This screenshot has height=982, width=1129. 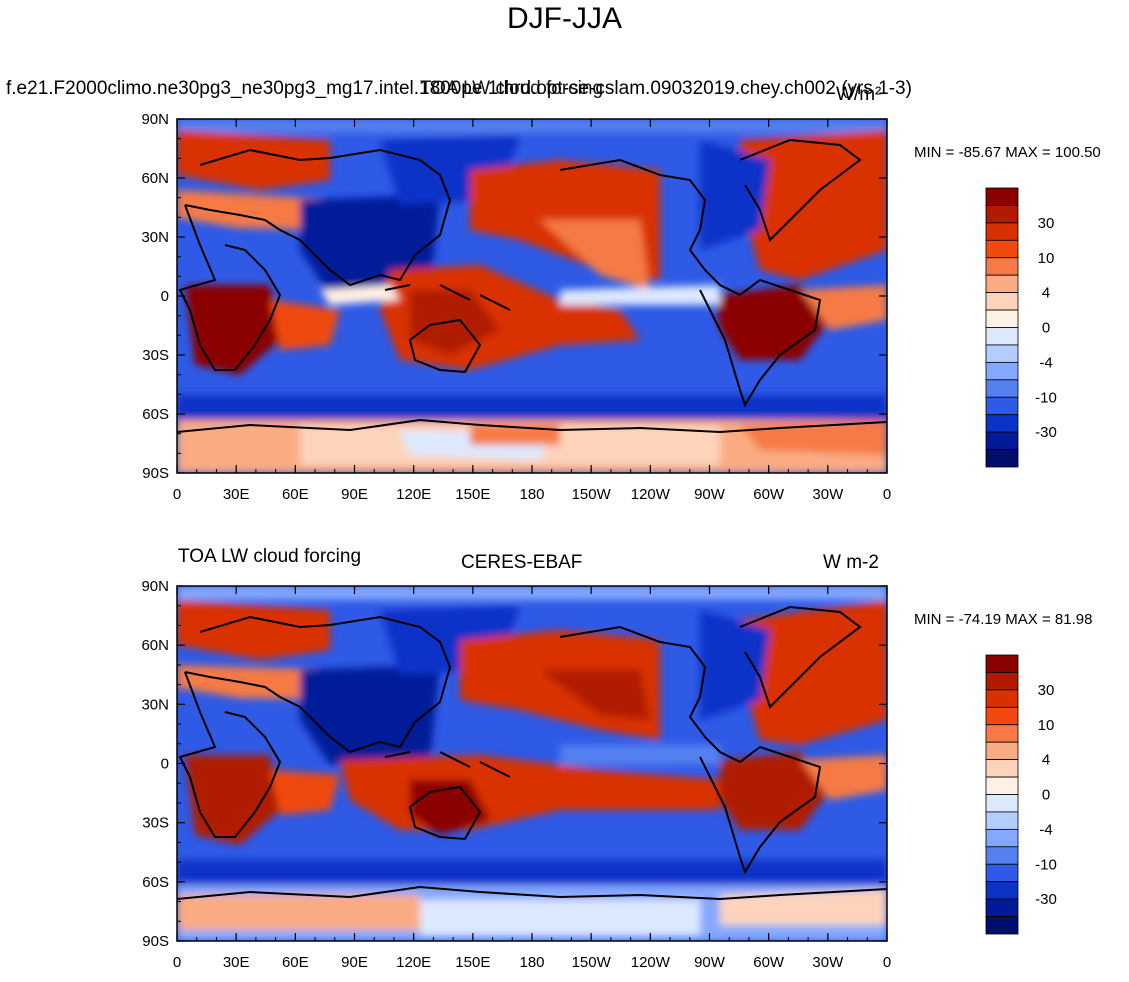 I want to click on panel1-lon-label: 90E, so click(x=354, y=494).